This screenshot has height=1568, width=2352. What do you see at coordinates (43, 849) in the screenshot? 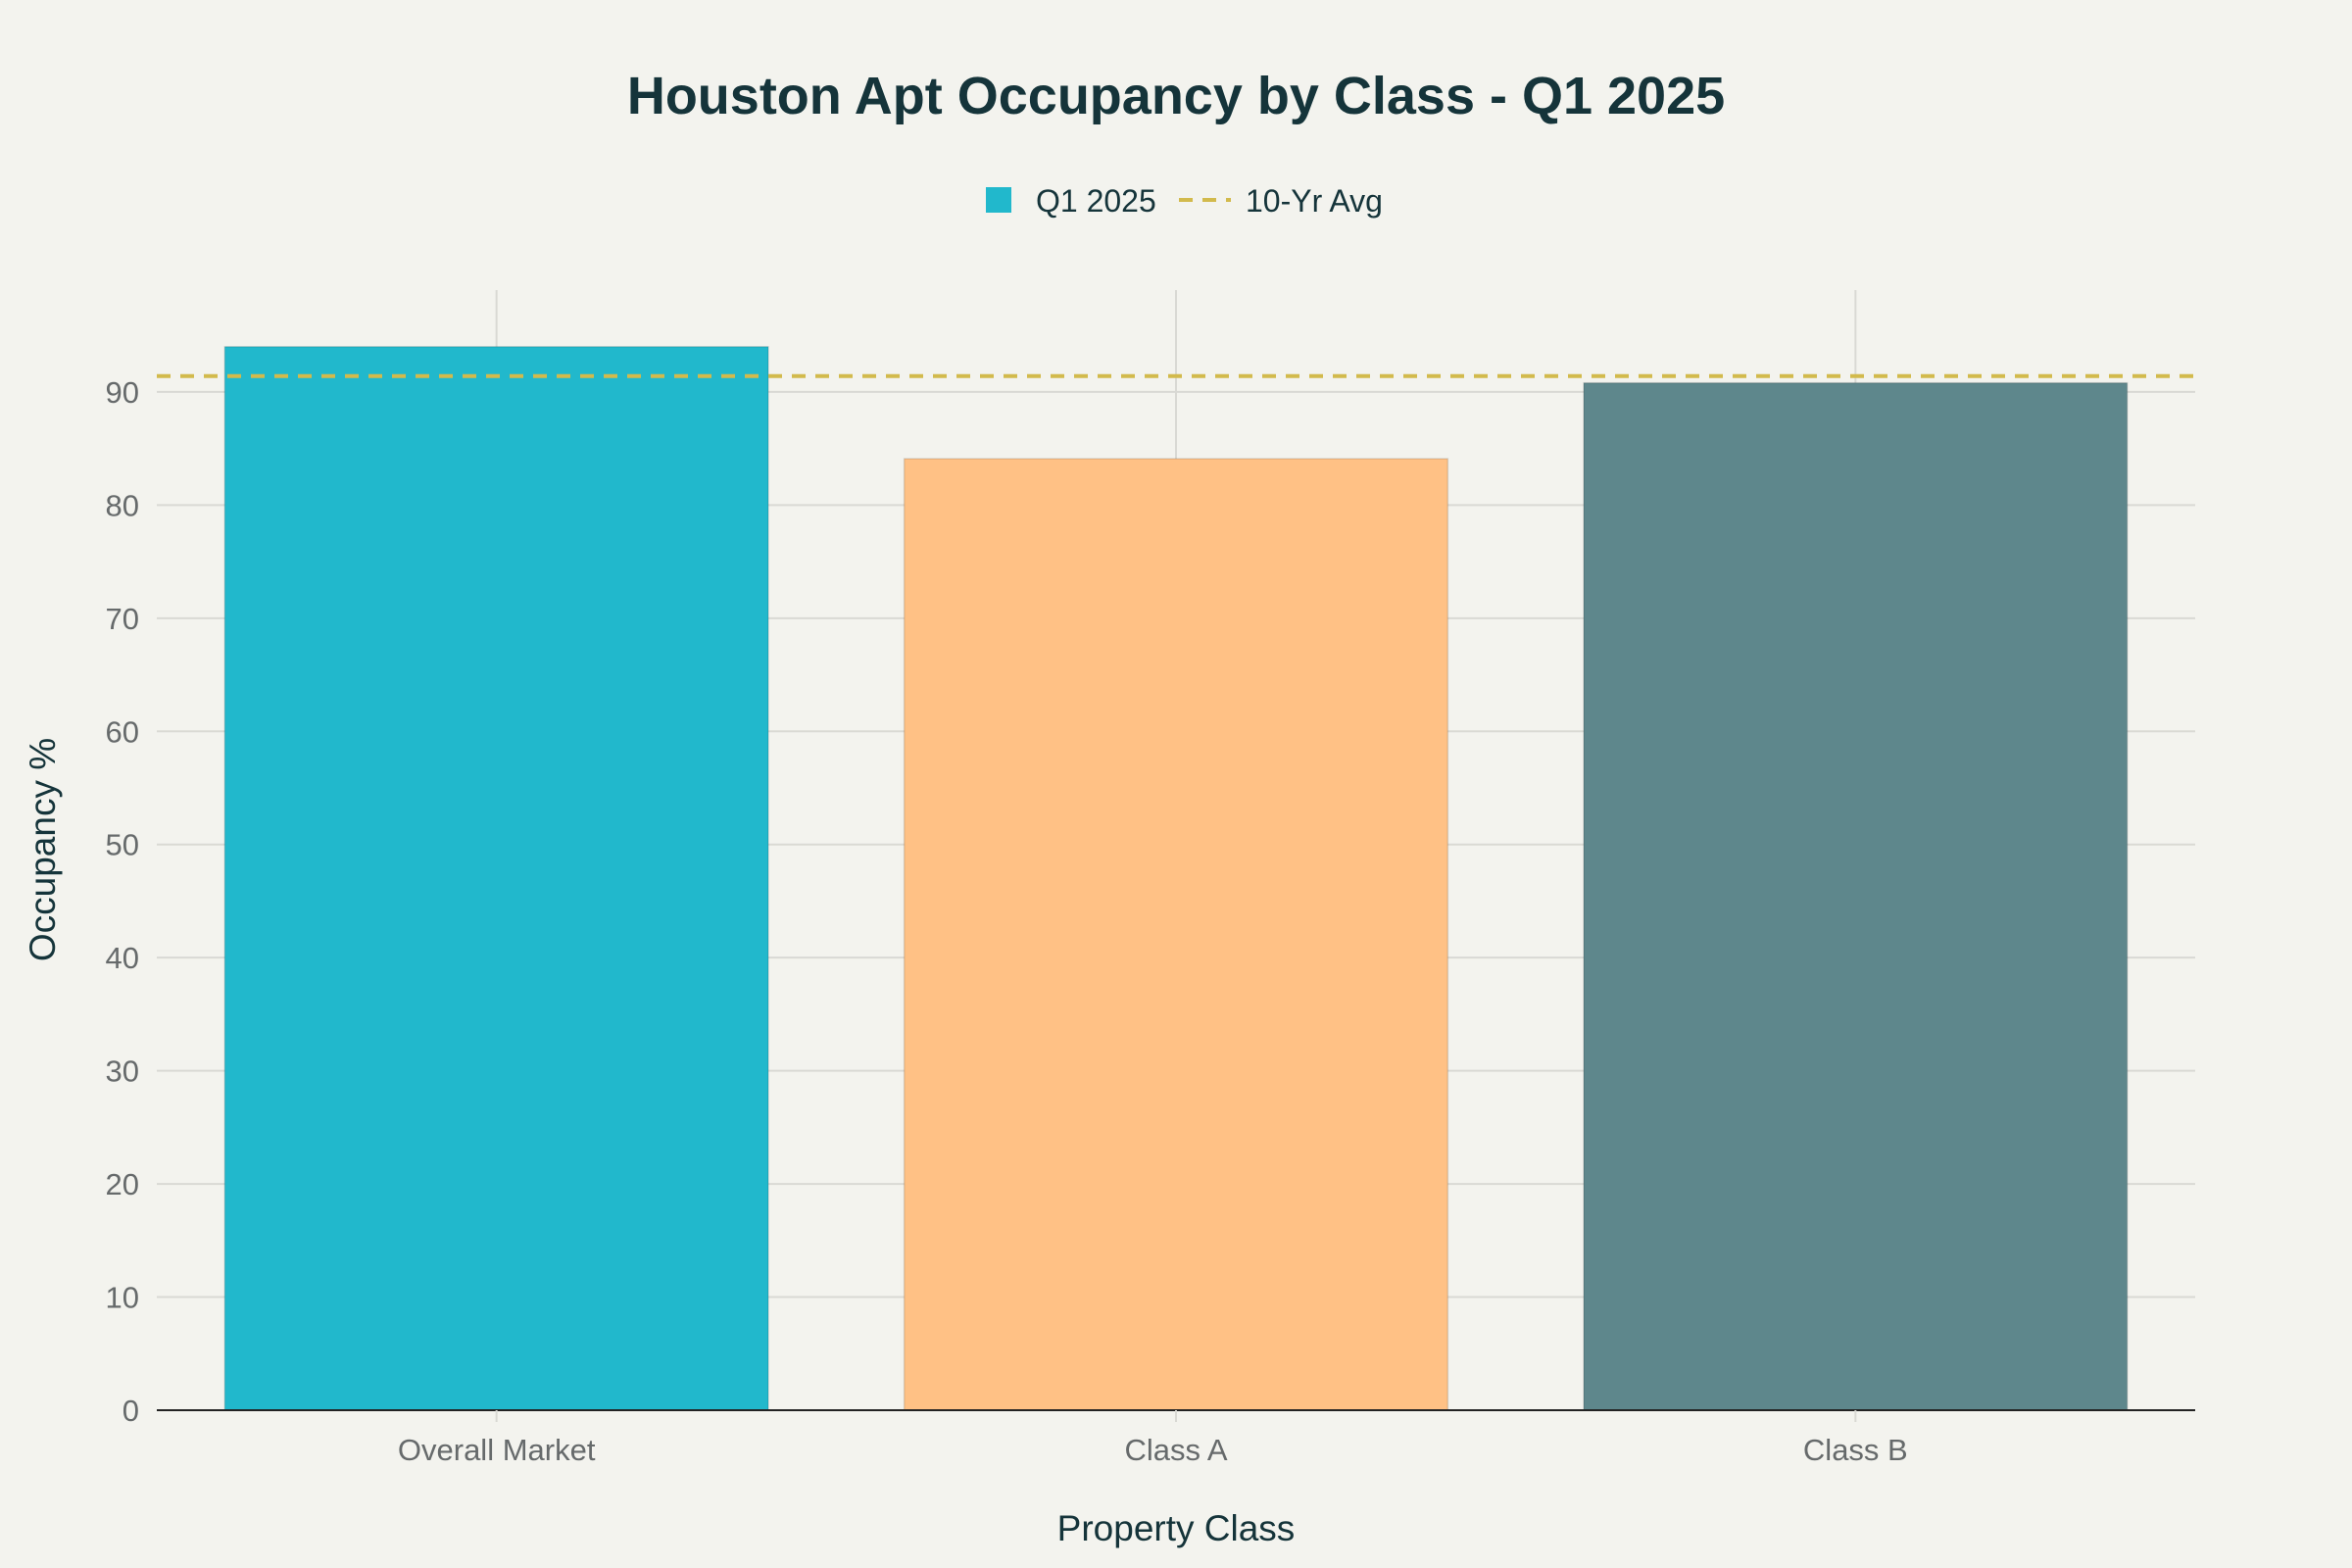
I see `y-axis-title: Occupancy %` at bounding box center [43, 849].